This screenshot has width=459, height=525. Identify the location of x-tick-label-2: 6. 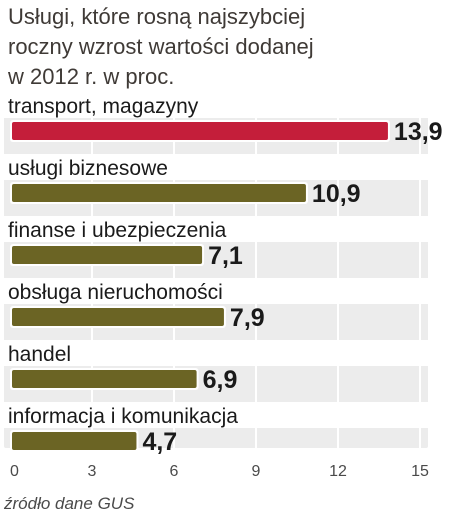
(174, 471).